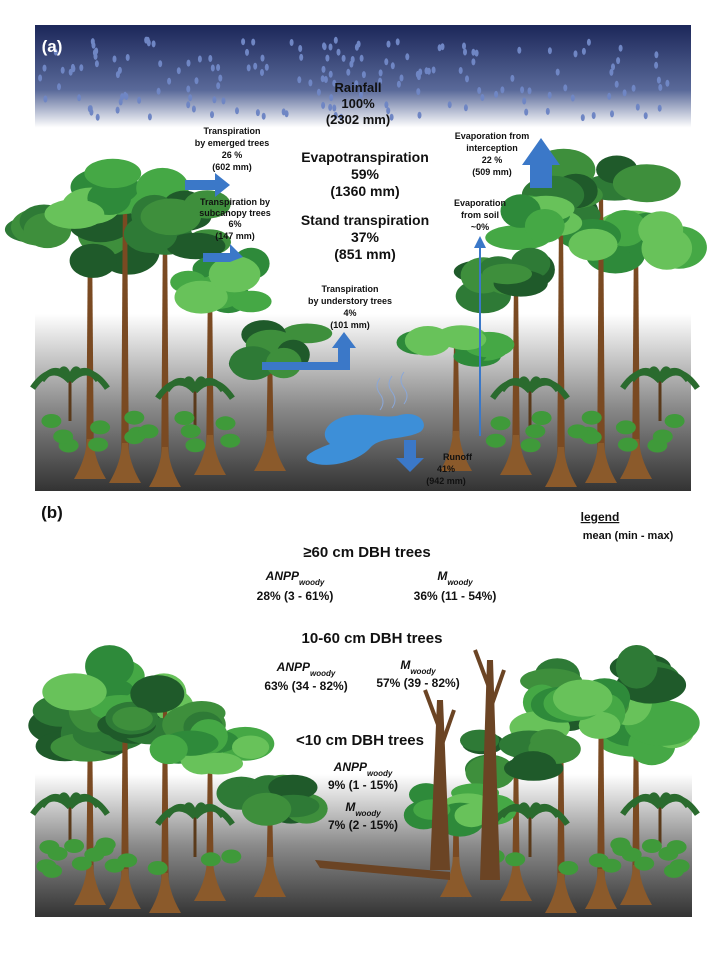  Describe the element at coordinates (489, 680) in the screenshot. I see `dead-branch` at that location.